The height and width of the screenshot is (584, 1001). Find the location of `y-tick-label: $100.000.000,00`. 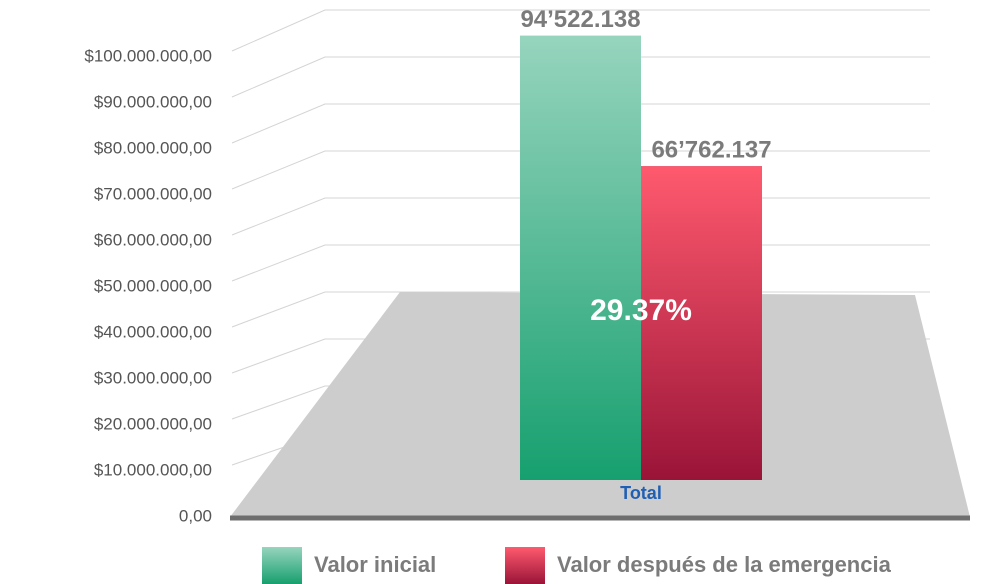

y-tick-label: $100.000.000,00 is located at coordinates (148, 55).